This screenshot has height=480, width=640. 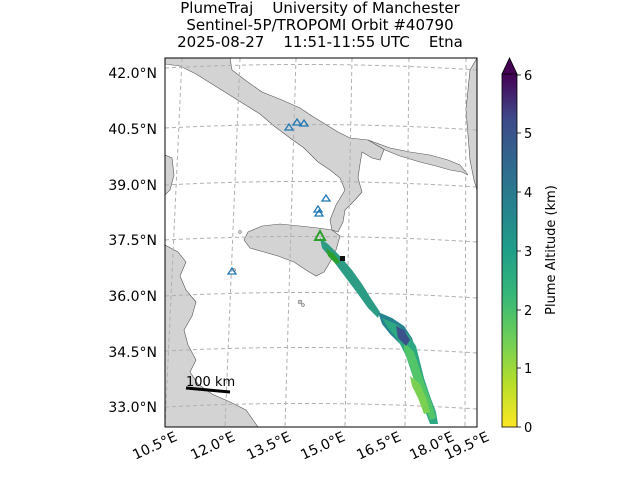 I want to click on colorbar: 0 1 2 3 4 5 6 Plume Altitude (km), so click(x=530, y=246).